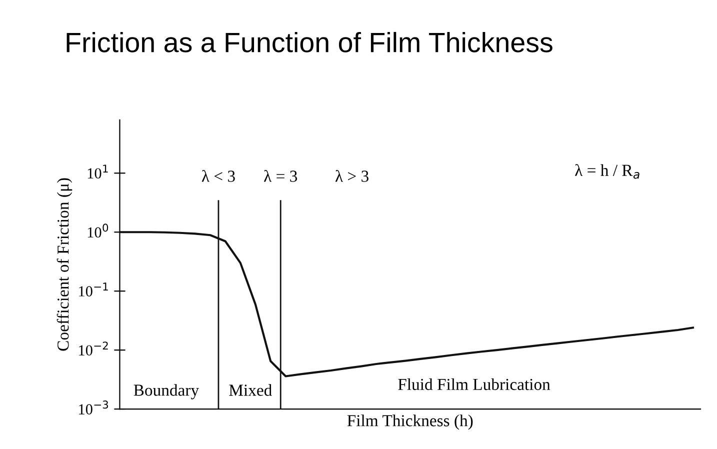  Describe the element at coordinates (281, 176) in the screenshot. I see `annotation: λ = 3` at that location.